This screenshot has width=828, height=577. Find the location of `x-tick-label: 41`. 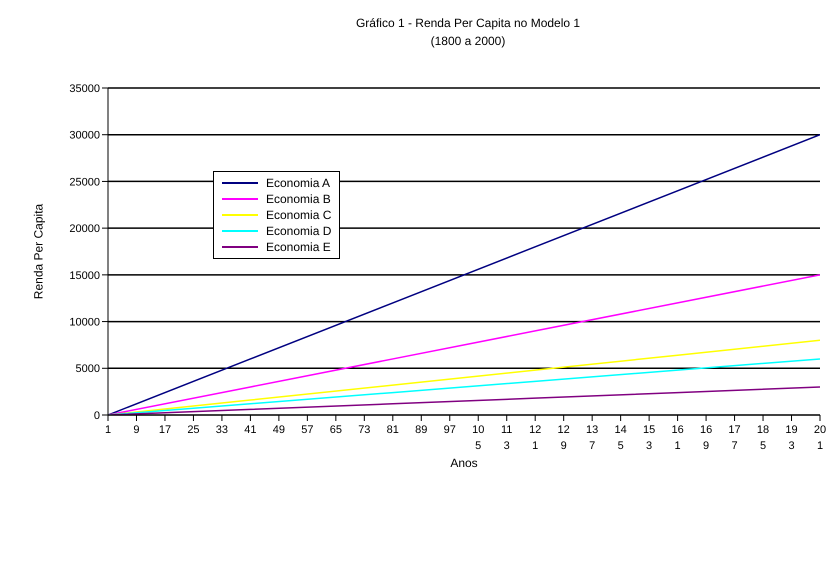

x-tick-label: 41 is located at coordinates (250, 430).